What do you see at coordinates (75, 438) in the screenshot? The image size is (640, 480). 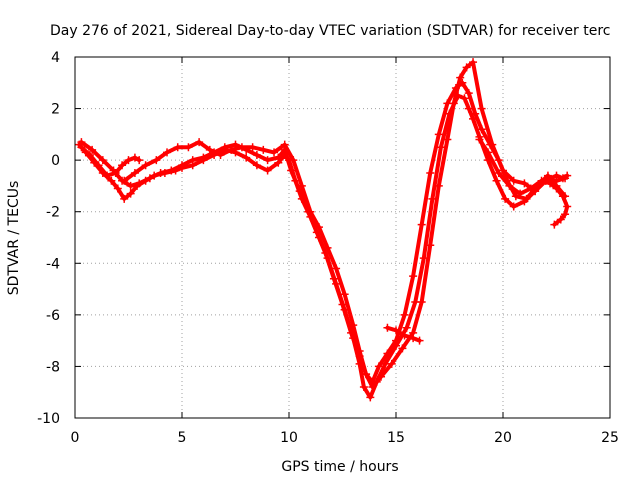 I see `x-tick-label: 0` at bounding box center [75, 438].